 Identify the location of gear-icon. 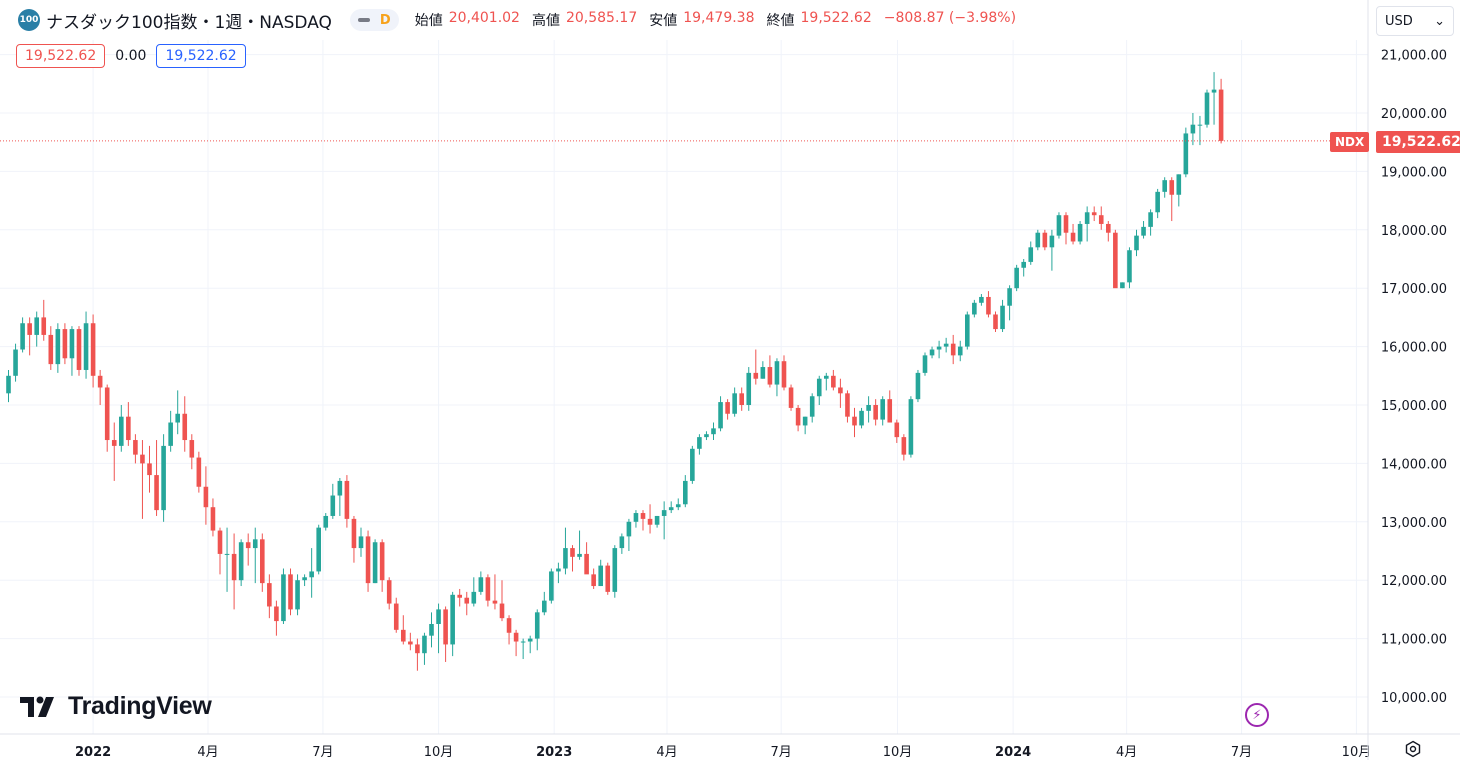
(1413, 749).